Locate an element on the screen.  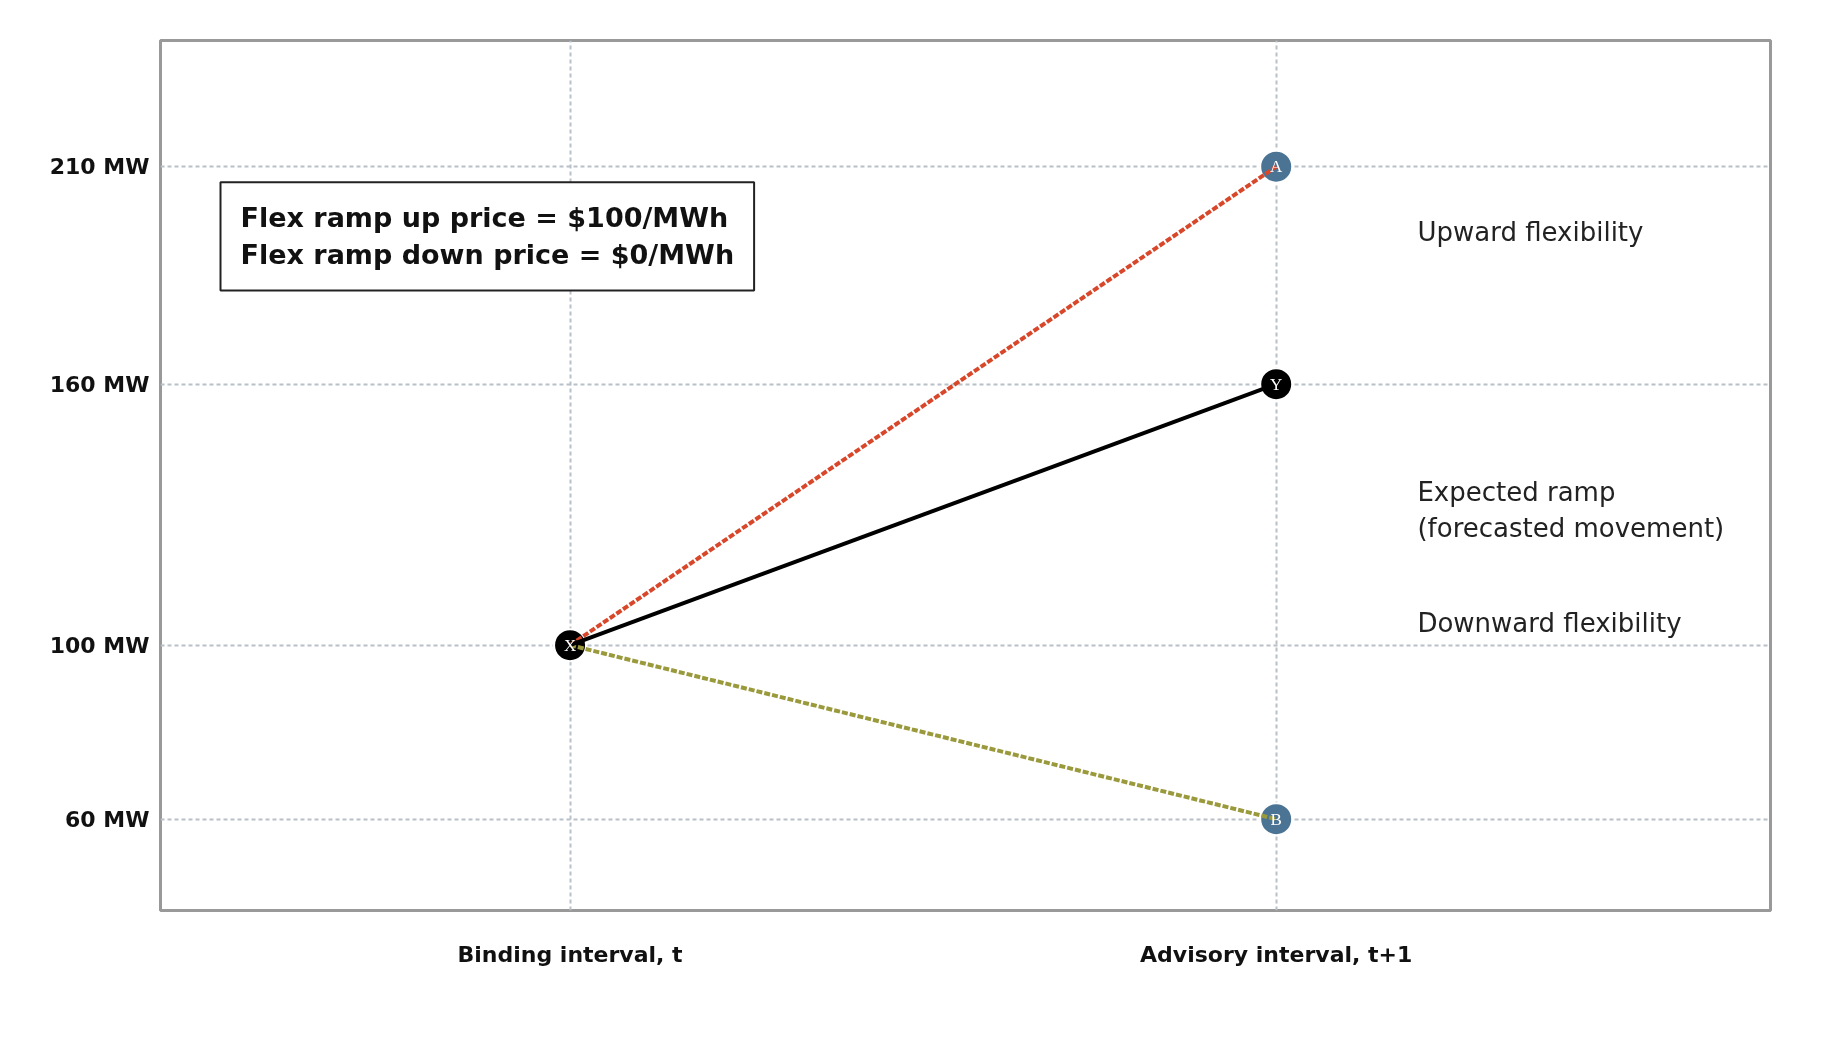
annotation: Upward flexibility is located at coordinates (1530, 231).